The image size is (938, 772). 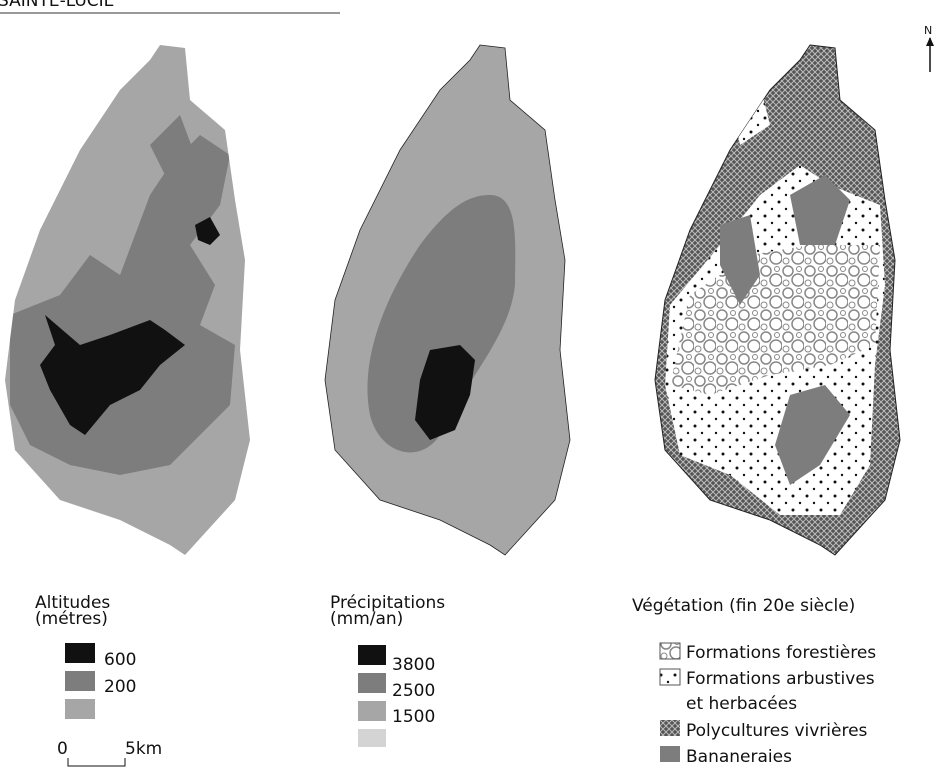 What do you see at coordinates (387, 670) in the screenshot?
I see `precipitation-legend: Précipitations (mm/an) 3800 2500 1500` at bounding box center [387, 670].